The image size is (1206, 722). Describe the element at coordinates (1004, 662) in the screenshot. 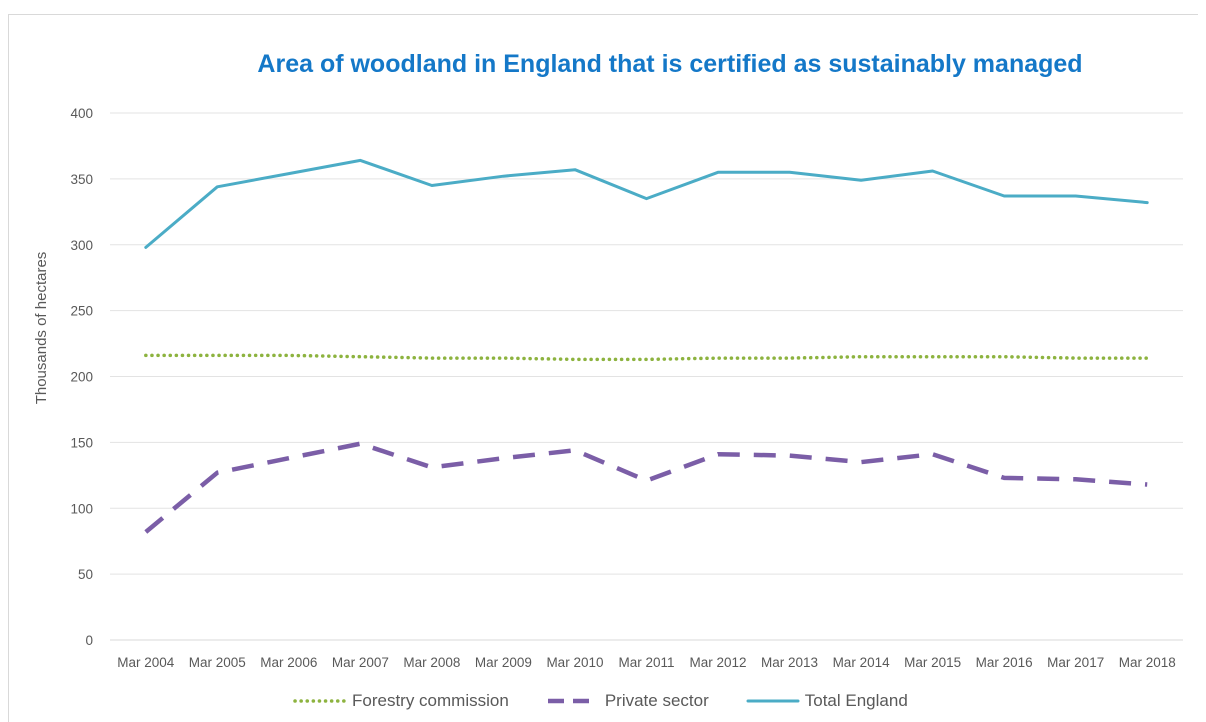

I see `x-tick-label: Mar 2016` at that location.